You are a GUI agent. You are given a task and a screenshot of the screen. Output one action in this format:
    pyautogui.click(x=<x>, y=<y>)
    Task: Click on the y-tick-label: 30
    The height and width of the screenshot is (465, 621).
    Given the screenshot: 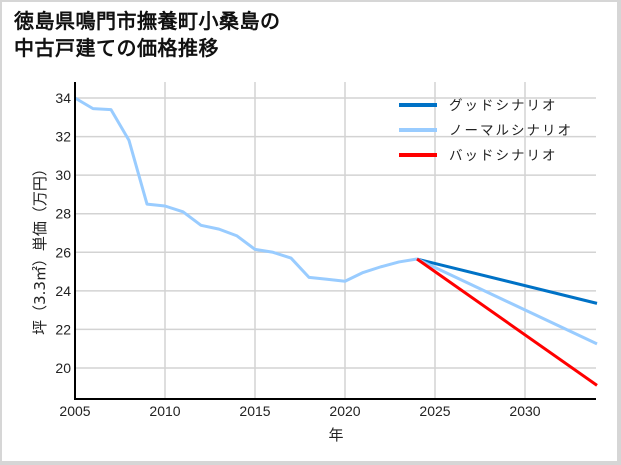 What is the action you would take?
    pyautogui.click(x=63, y=175)
    